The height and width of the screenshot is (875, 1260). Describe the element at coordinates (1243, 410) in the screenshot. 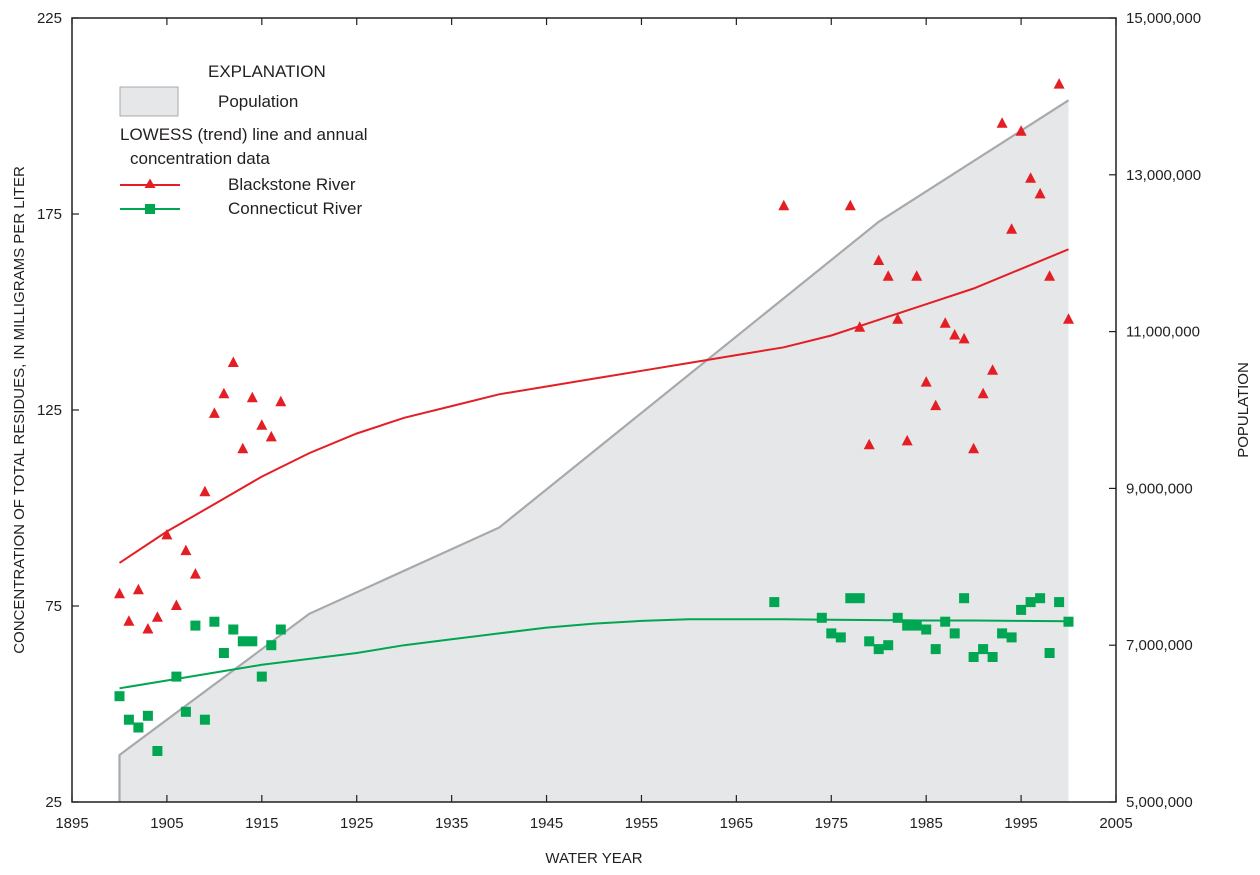

I see `y2-axis-title: POPULATION` at that location.